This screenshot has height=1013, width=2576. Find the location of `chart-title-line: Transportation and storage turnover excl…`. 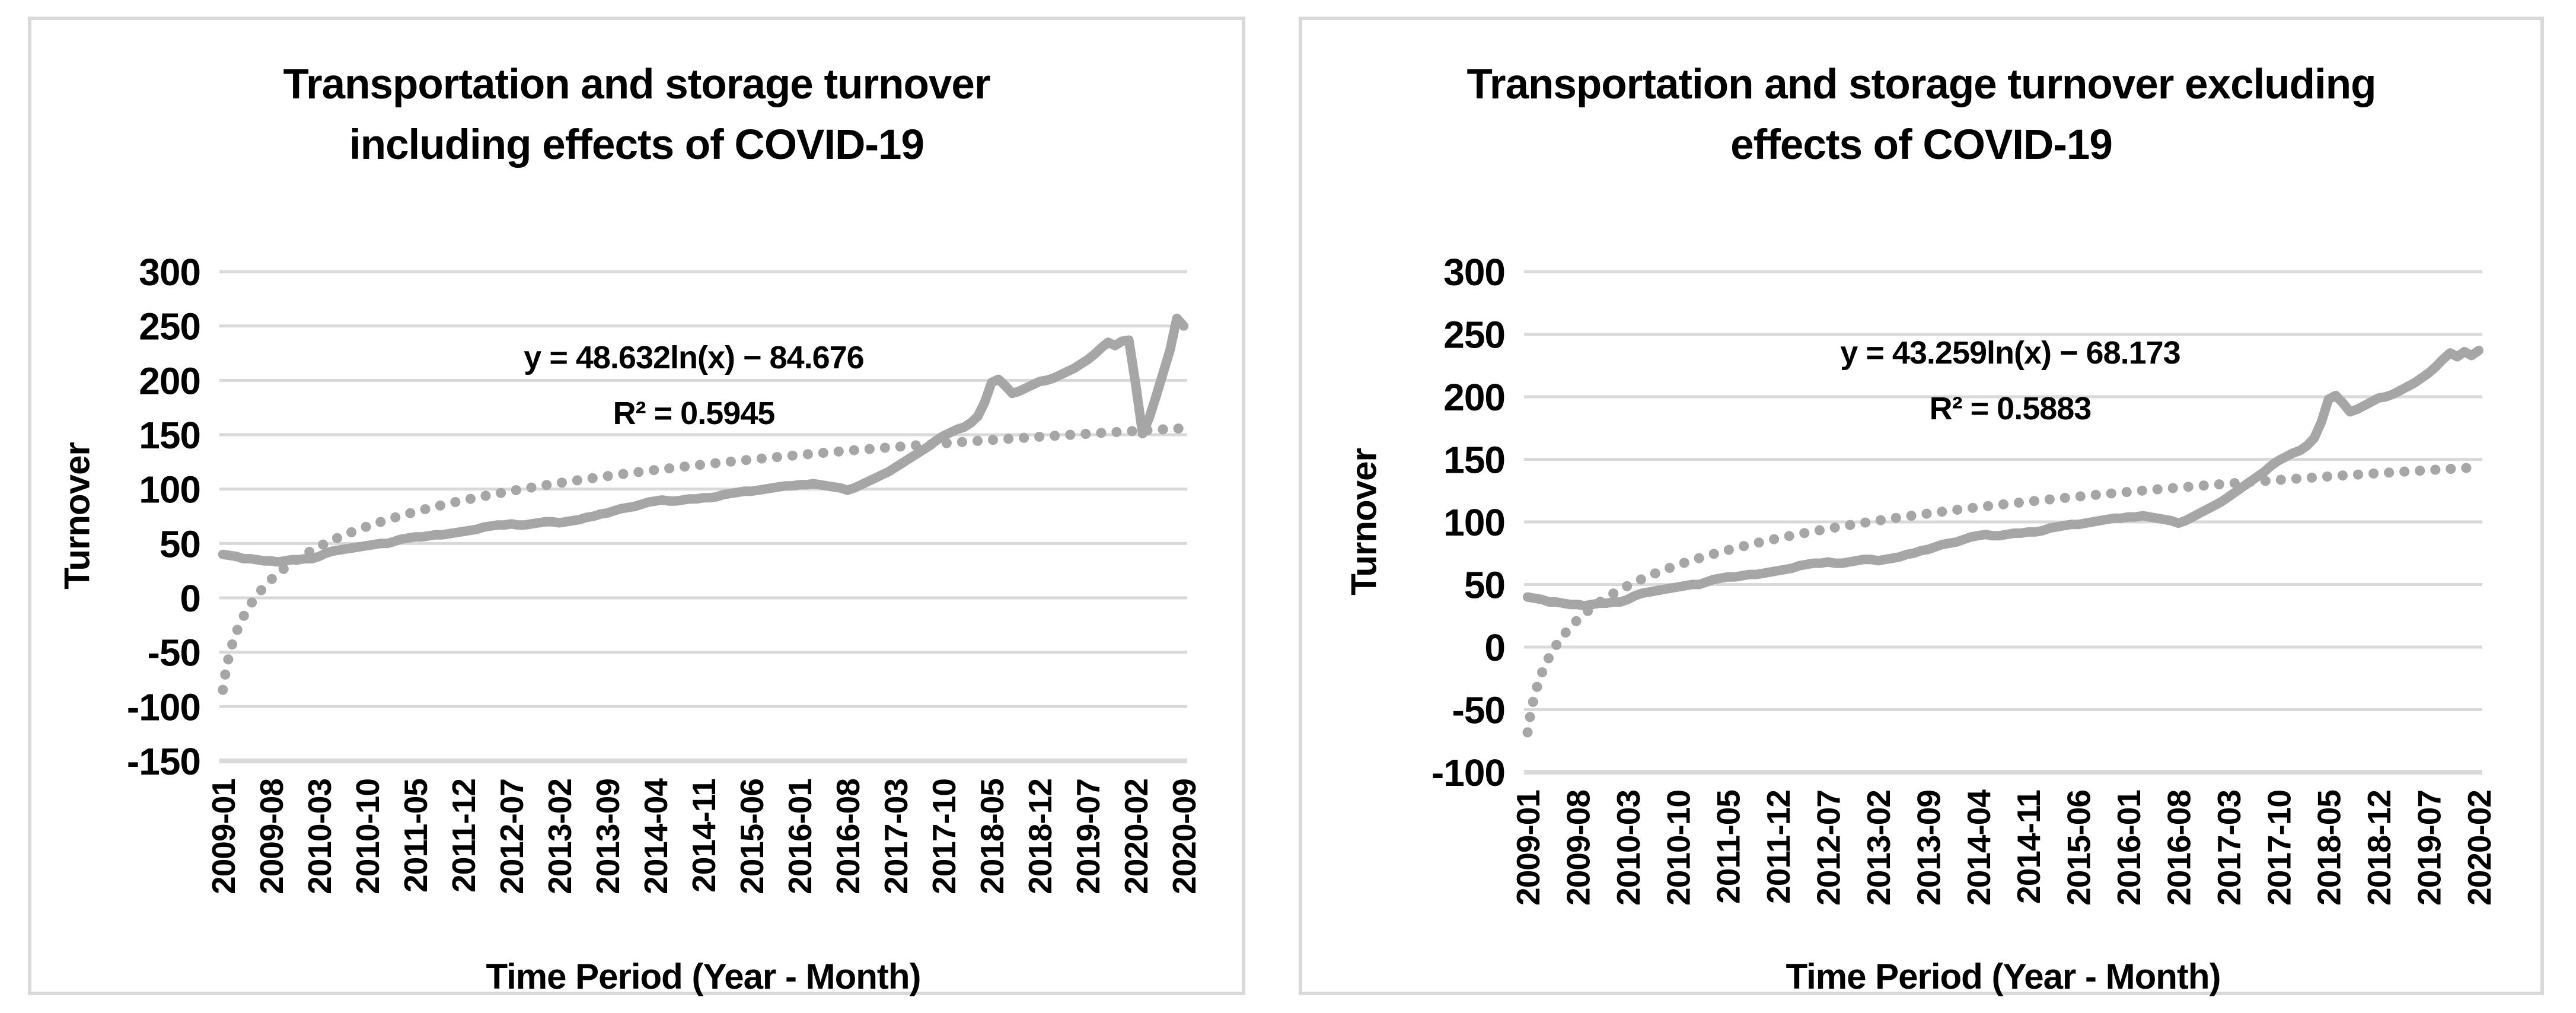

chart-title-line: Transportation and storage turnover excl… is located at coordinates (1921, 85).